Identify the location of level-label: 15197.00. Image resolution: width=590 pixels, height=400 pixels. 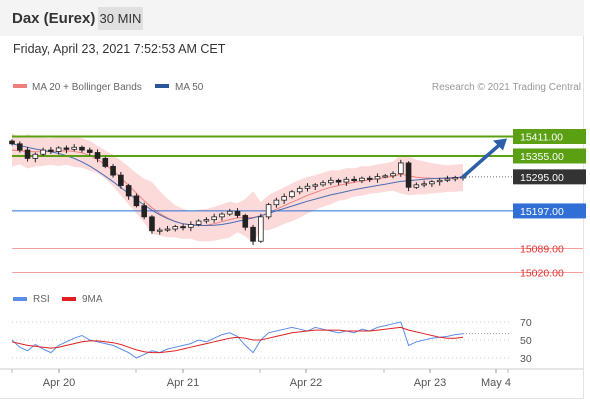
(542, 212).